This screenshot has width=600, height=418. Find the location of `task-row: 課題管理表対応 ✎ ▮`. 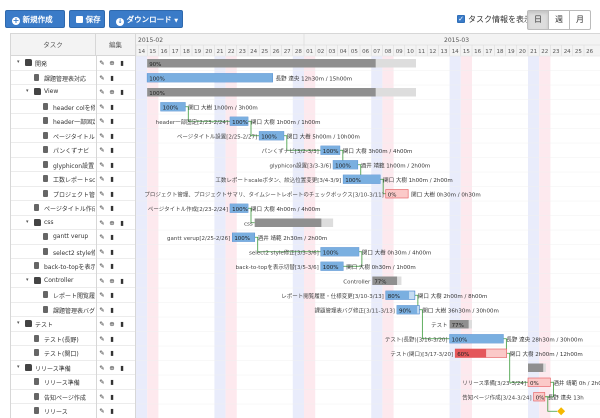

task-row: 課題管理表対応 ✎ ▮ is located at coordinates (73, 77).